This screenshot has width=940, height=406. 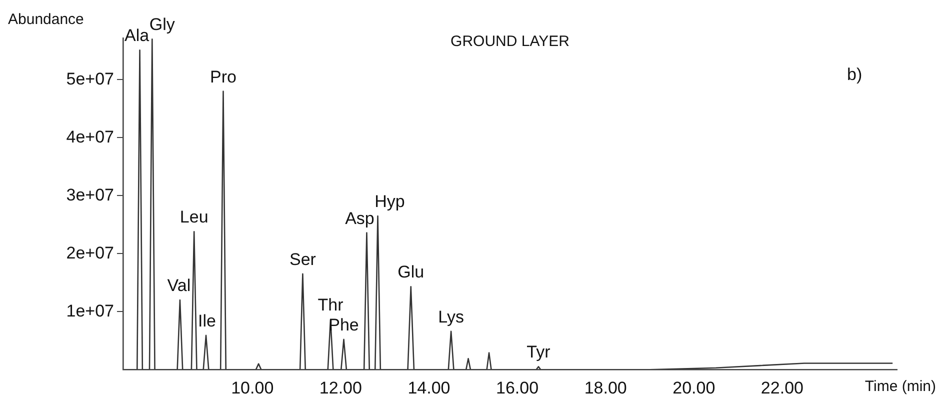 What do you see at coordinates (207, 320) in the screenshot?
I see `annotation: Ile` at bounding box center [207, 320].